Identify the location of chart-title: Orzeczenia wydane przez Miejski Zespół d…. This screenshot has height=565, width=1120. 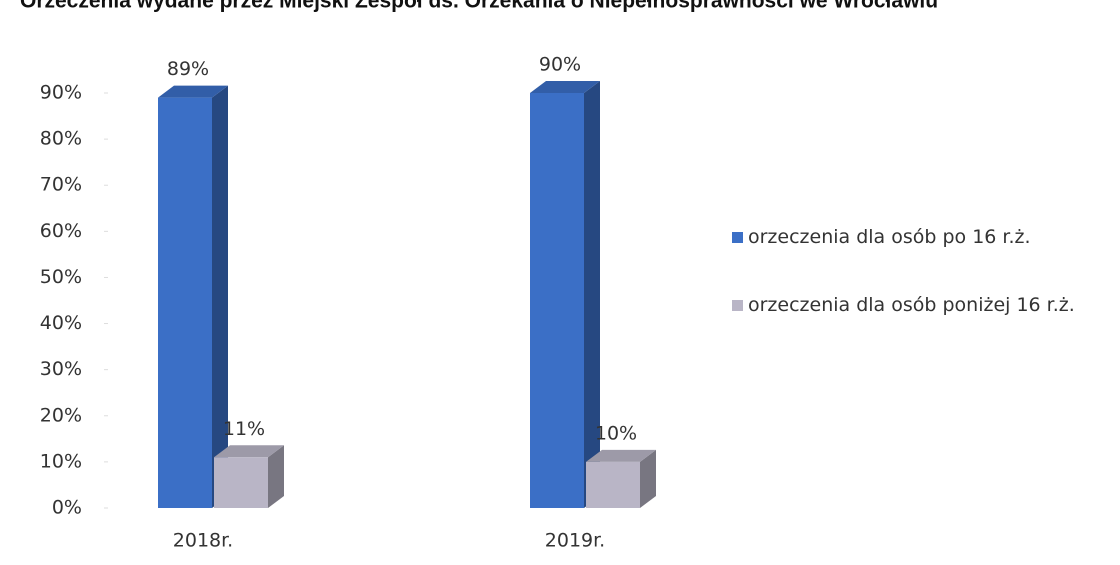
(479, 6).